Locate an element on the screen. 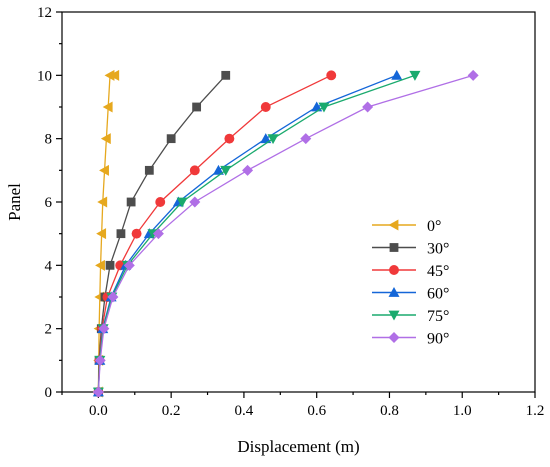  legend-entry: 0° is located at coordinates (406, 226).